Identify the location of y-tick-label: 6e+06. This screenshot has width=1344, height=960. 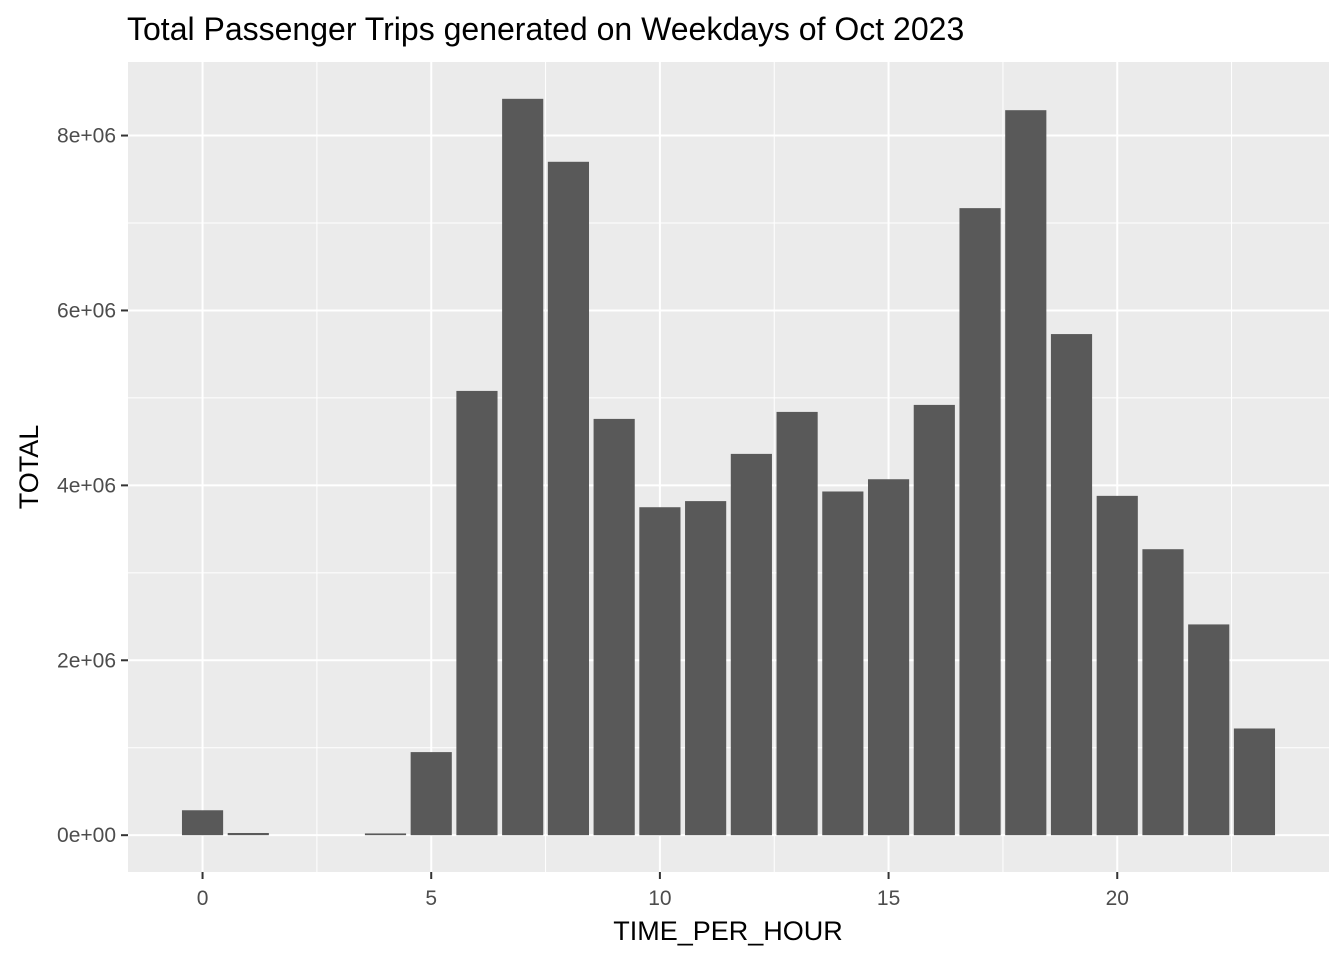
(86, 310).